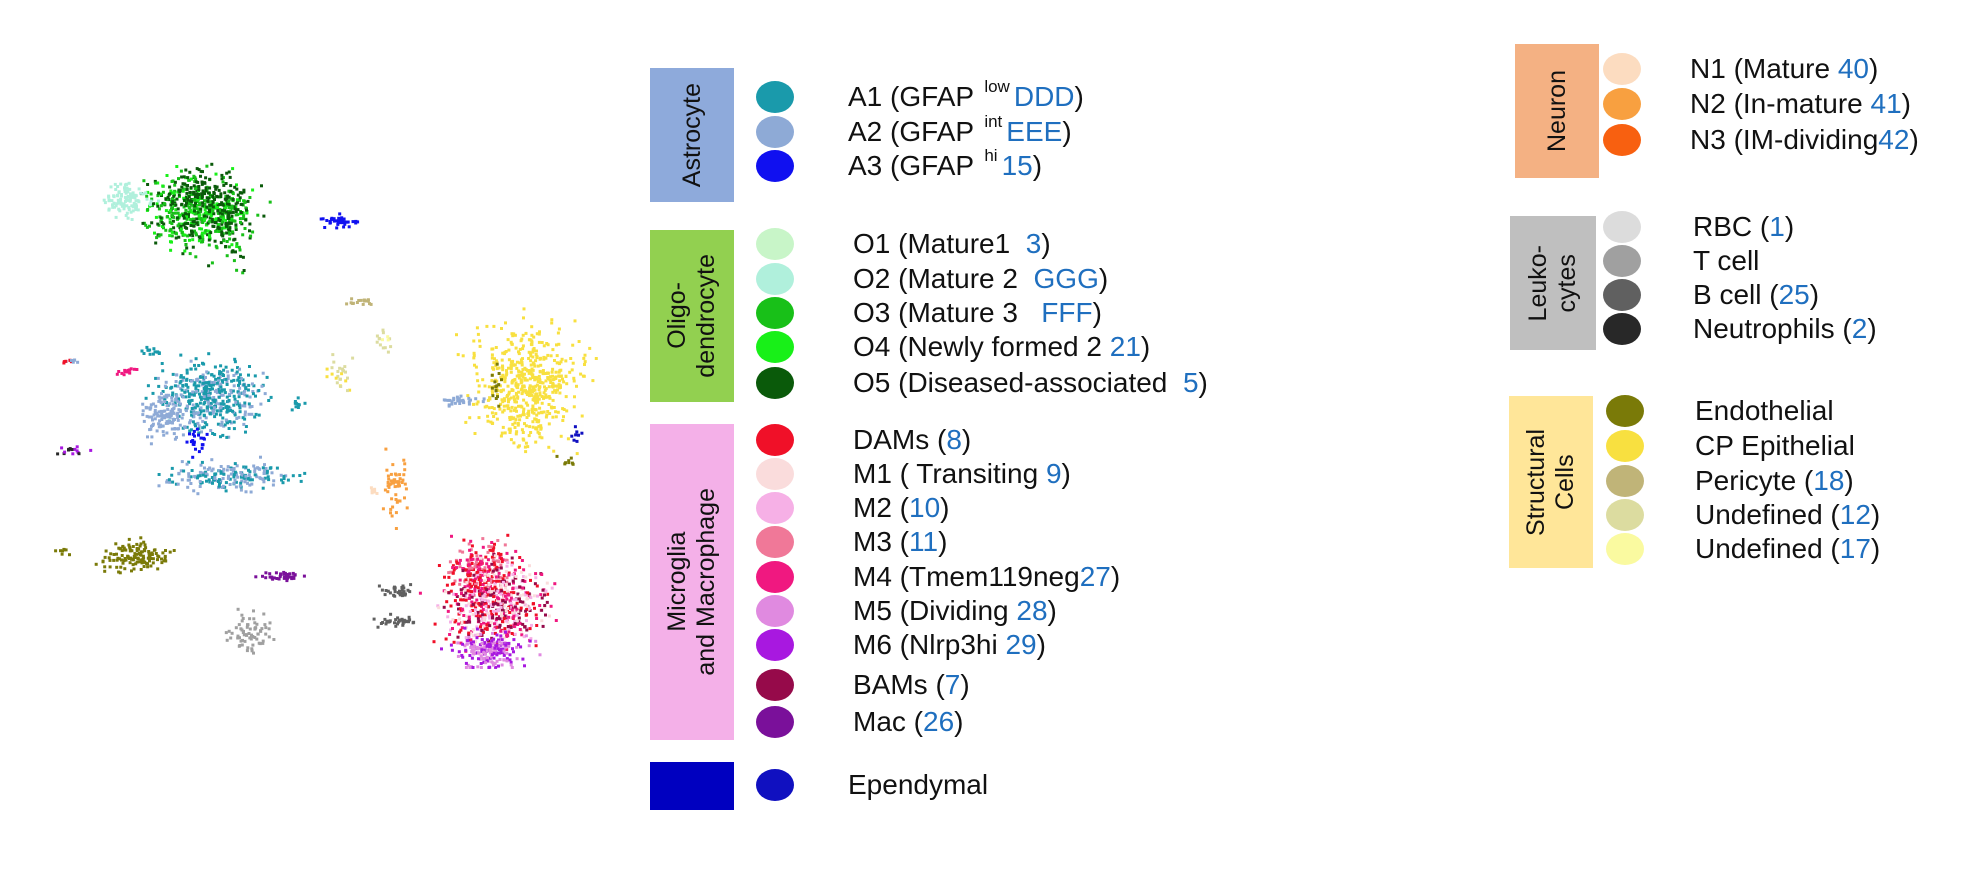 This screenshot has width=1985, height=895. Describe the element at coordinates (1736, 294) in the screenshot. I see `legend-entry-label: B cell (` at that location.